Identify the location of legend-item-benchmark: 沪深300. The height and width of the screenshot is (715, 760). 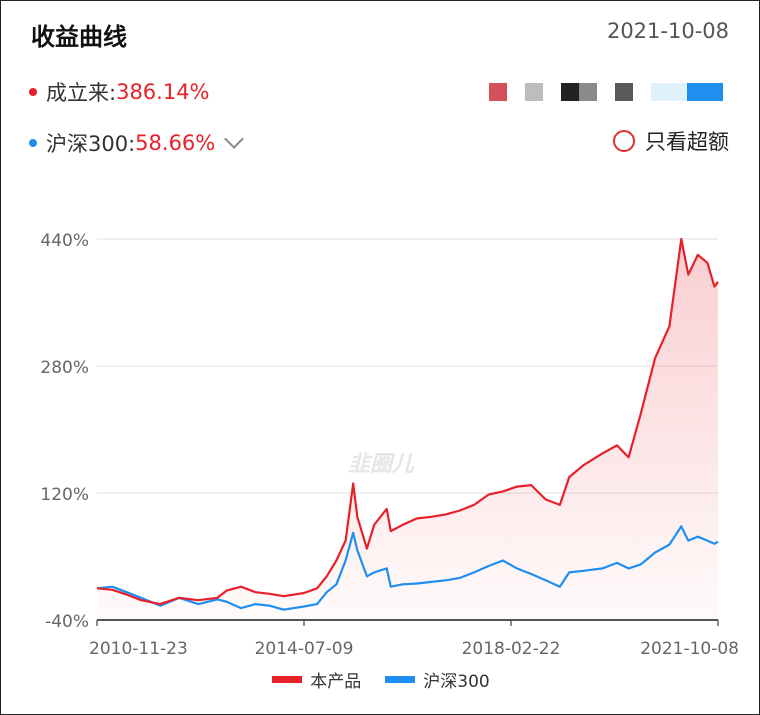
(437, 679).